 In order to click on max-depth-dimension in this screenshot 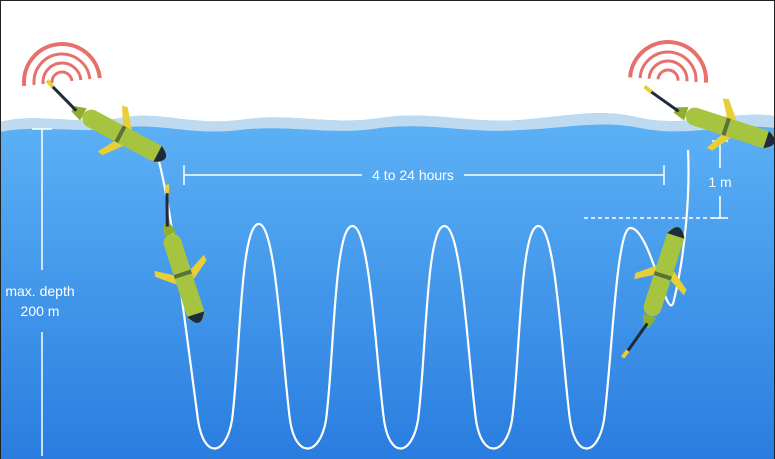, I will do `click(42, 292)`.